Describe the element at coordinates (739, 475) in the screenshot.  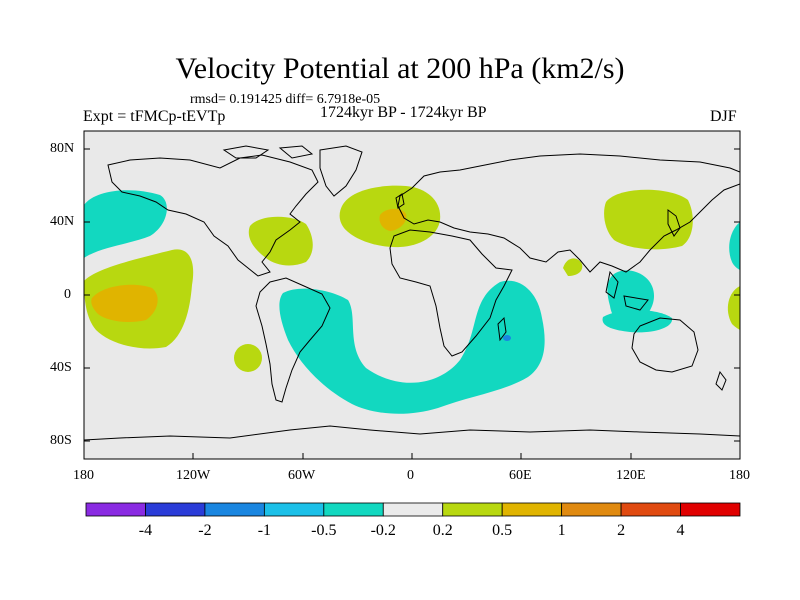
I see `lon-label-180e: 180` at that location.